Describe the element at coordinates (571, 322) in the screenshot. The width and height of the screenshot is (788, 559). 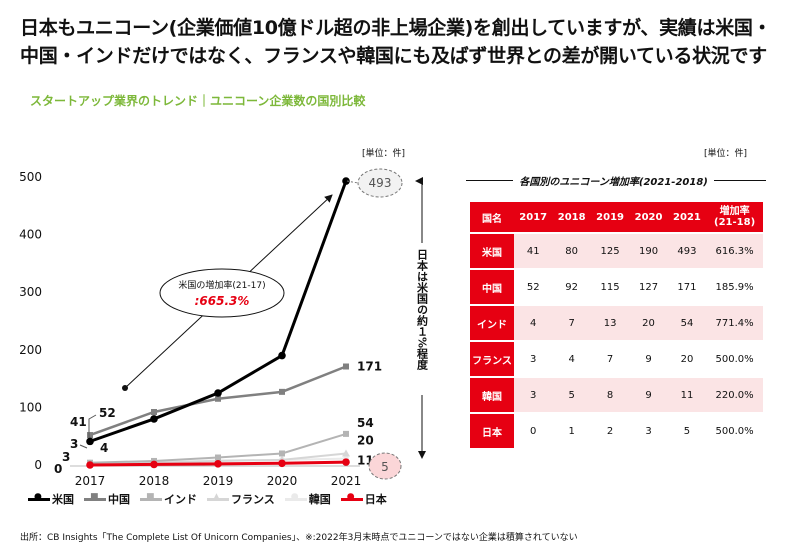
I see `table-cell: 7` at that location.